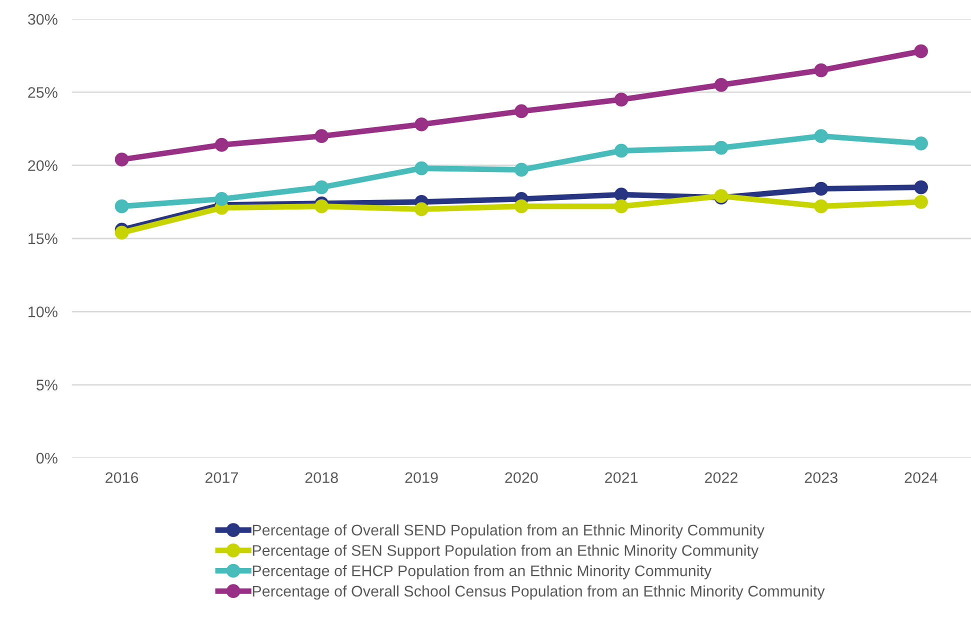 The image size is (971, 636). Describe the element at coordinates (43, 19) in the screenshot. I see `y-tick-label: 30%` at that location.